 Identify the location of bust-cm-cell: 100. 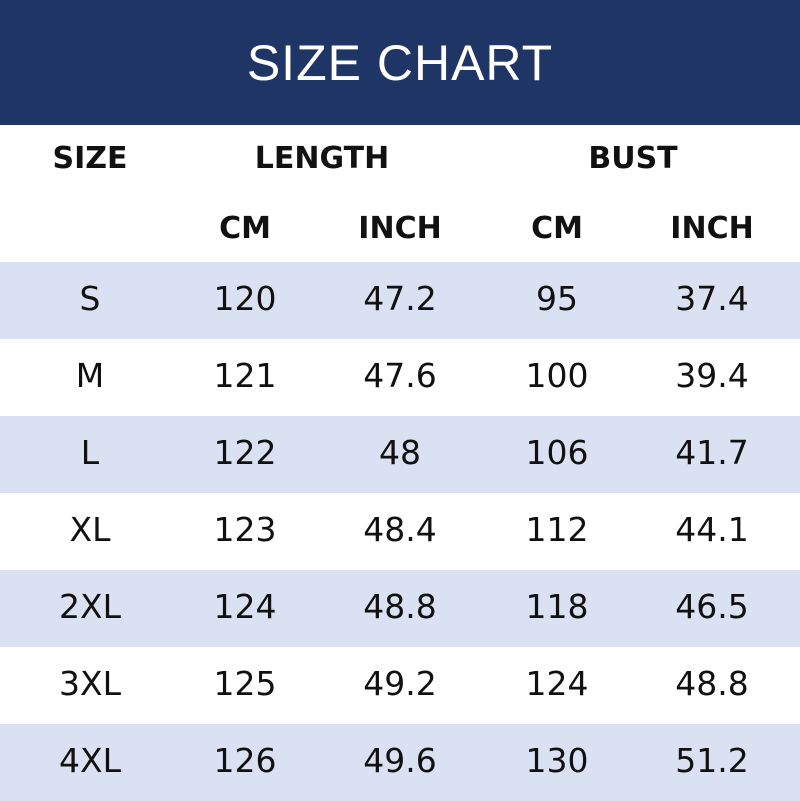
(557, 375).